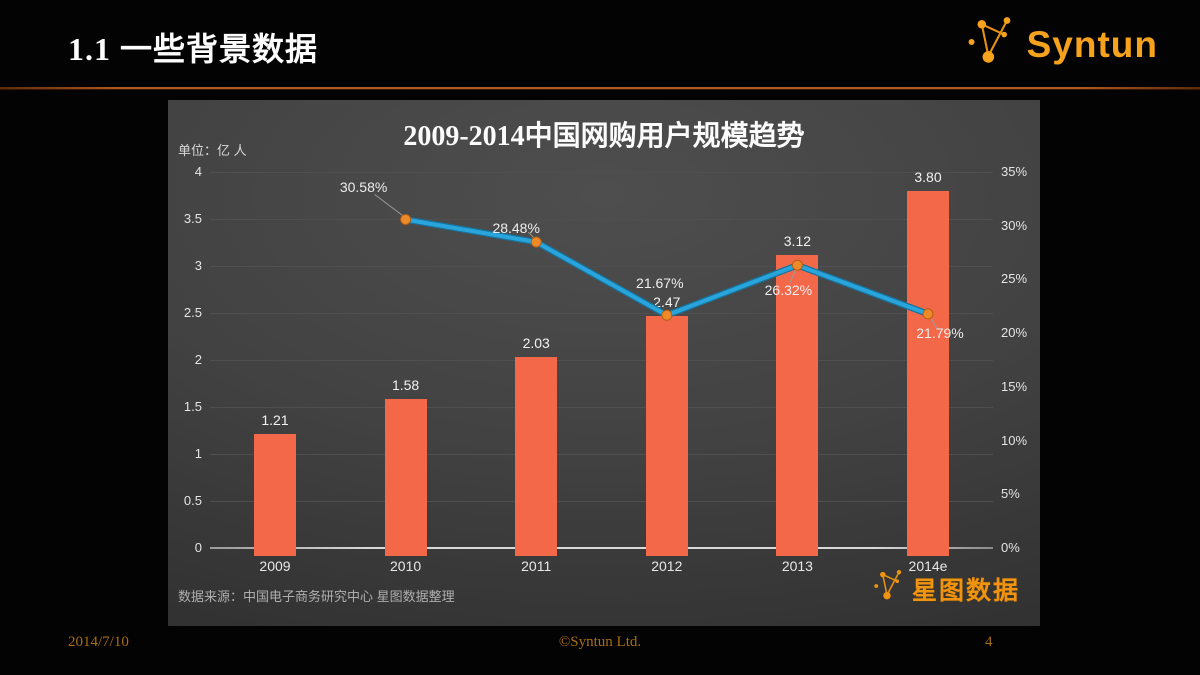  What do you see at coordinates (212, 150) in the screenshot?
I see `axis-unit-label: 单位：亿 人` at bounding box center [212, 150].